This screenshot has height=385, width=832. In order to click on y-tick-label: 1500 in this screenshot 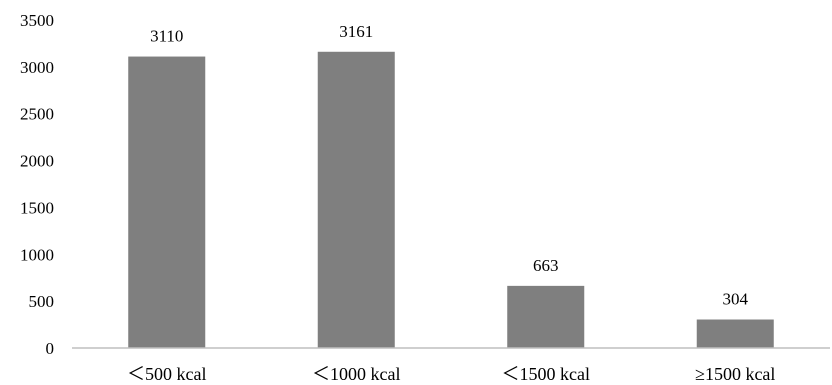, I will do `click(37, 207)`.